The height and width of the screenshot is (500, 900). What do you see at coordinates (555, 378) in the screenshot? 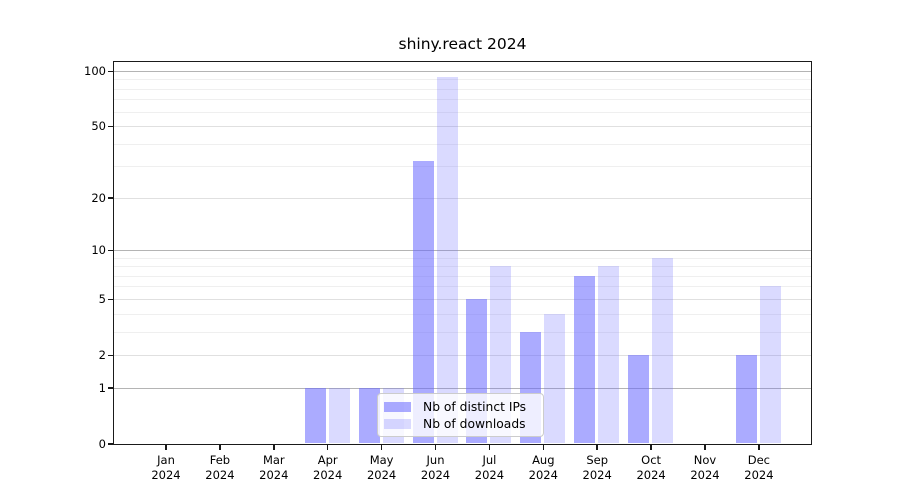
I see `bar-downloads-aug` at bounding box center [555, 378].